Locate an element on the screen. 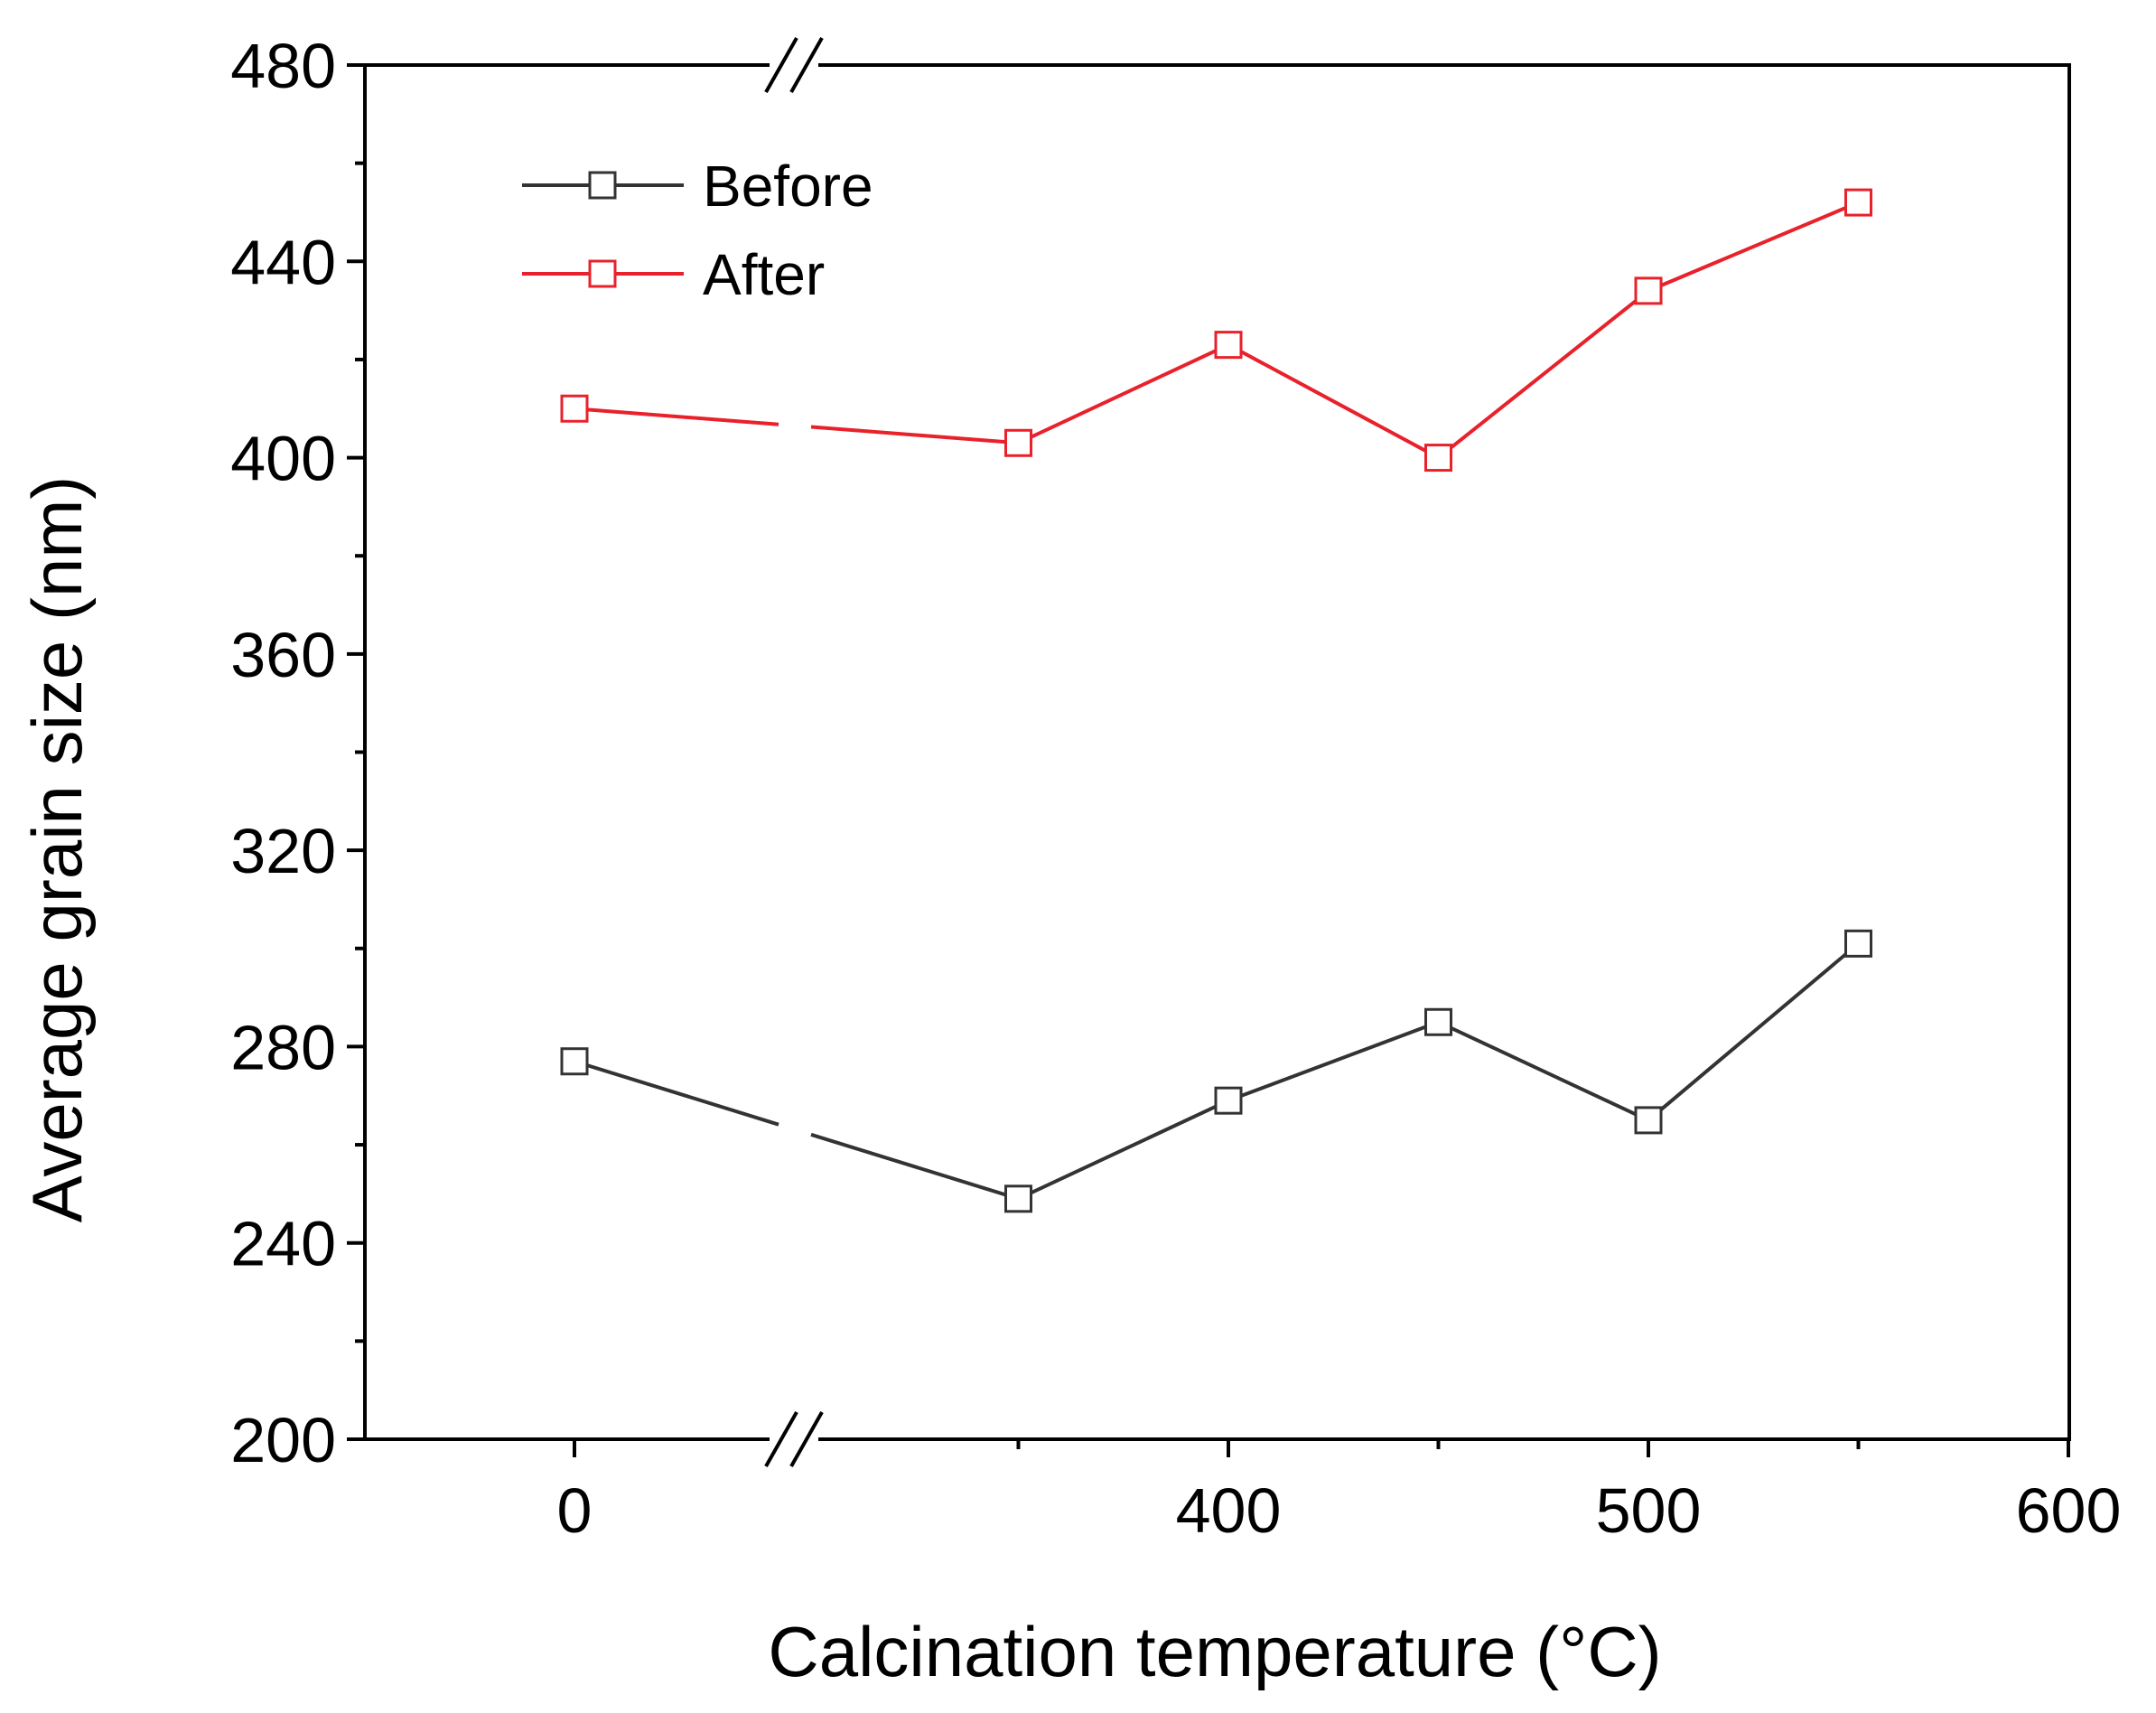  x-tick-label: 400 is located at coordinates (1229, 1510).